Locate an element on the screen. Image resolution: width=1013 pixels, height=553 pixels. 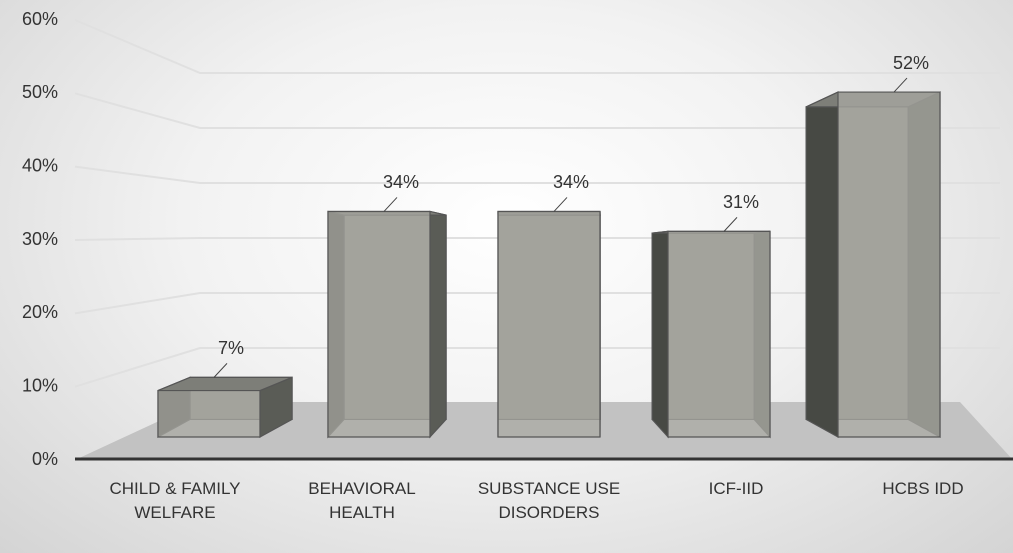
y-tick-label: 50% is located at coordinates (40, 92).